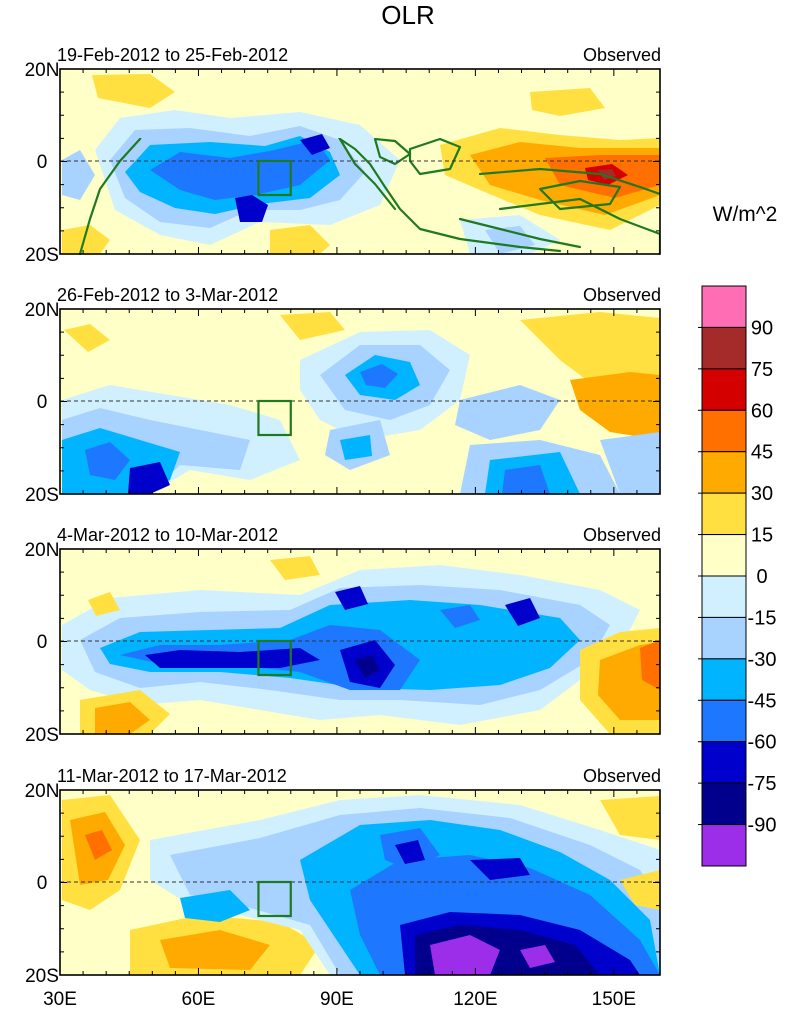 This screenshot has height=1013, width=791. Describe the element at coordinates (745, 214) in the screenshot. I see `colorbar-unit: W/m^2` at that location.